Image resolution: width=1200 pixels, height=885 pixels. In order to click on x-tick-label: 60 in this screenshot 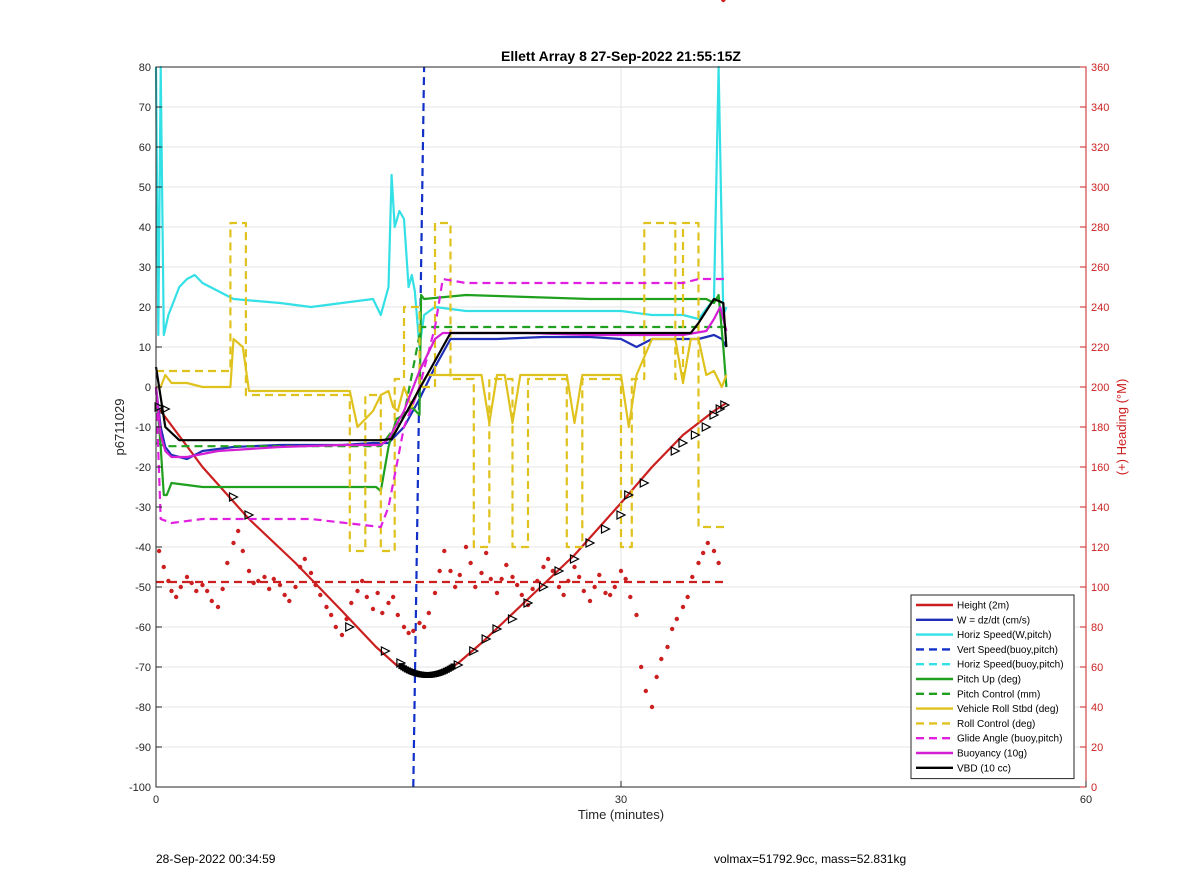, I will do `click(1086, 800)`.